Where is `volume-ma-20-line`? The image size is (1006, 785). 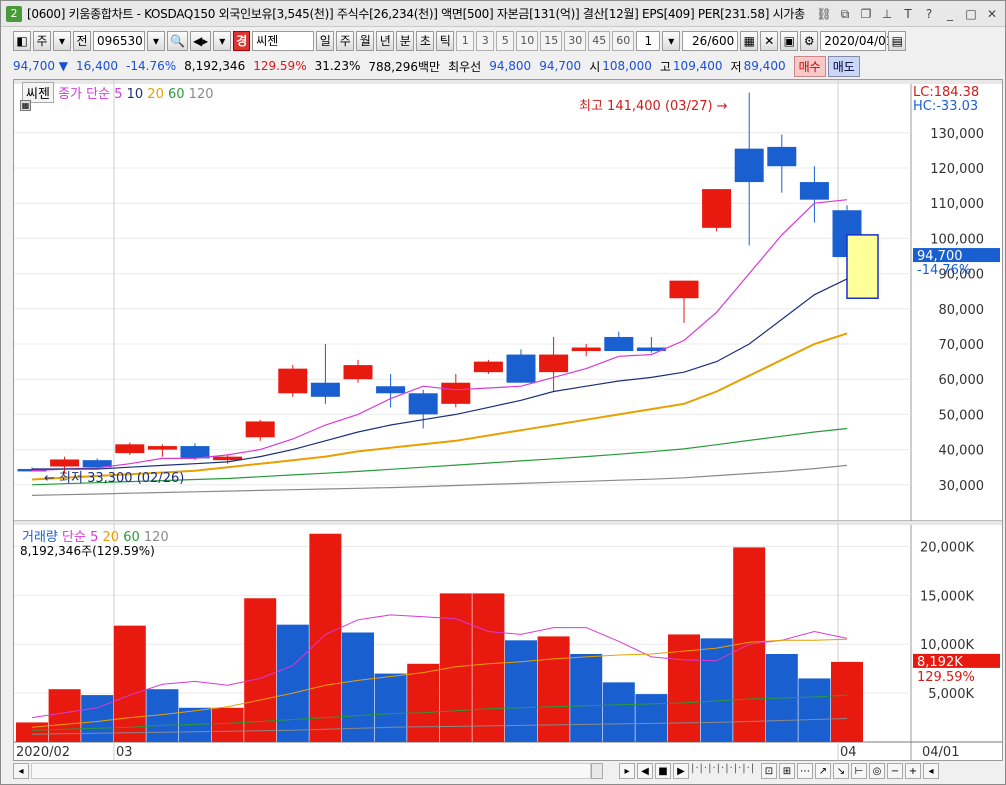 volume-ma-20-line is located at coordinates (439, 683).